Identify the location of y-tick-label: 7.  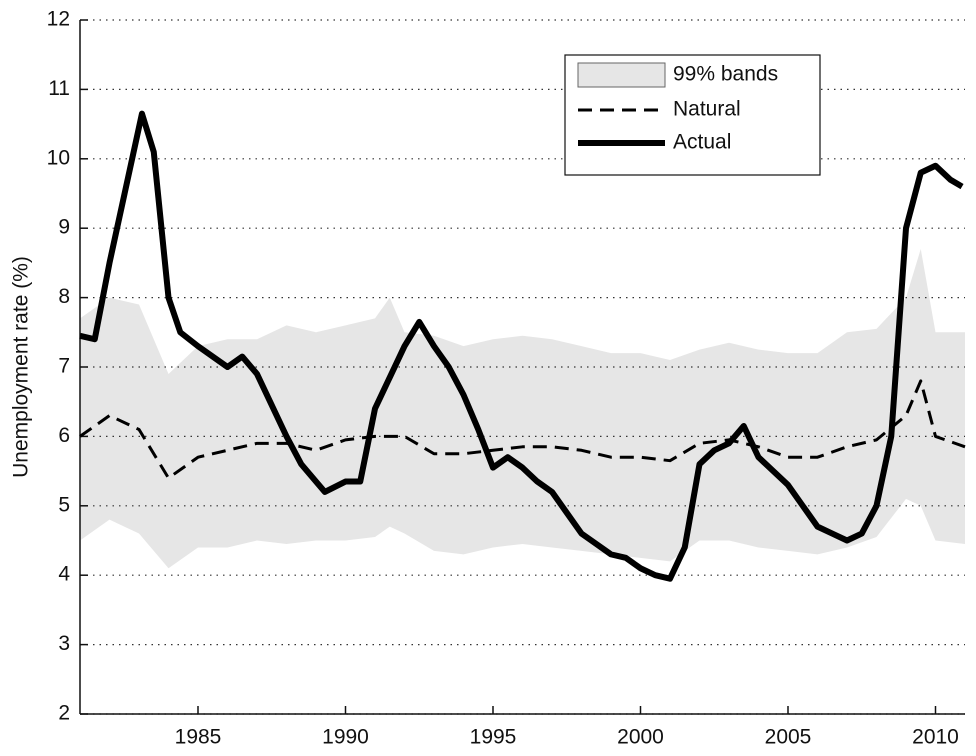
(64, 366).